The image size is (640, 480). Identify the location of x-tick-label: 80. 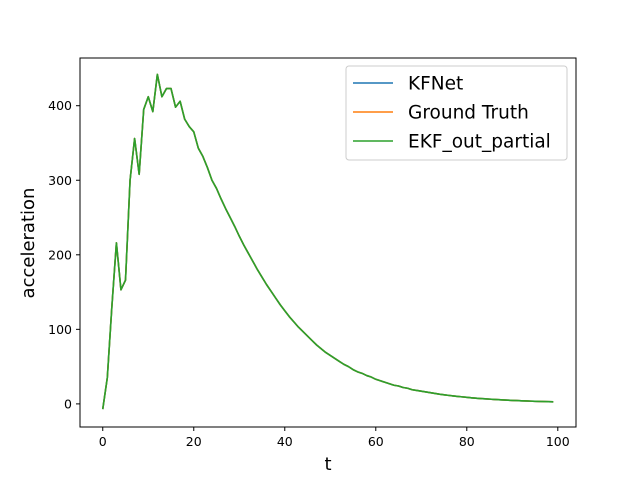
(467, 441).